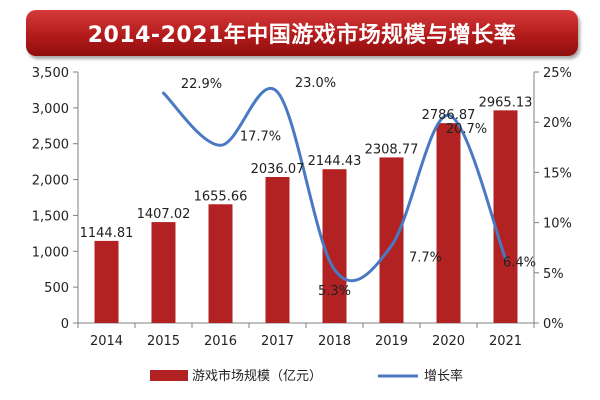 The height and width of the screenshot is (400, 600). I want to click on bar-value-label: 1144.81, so click(107, 233).